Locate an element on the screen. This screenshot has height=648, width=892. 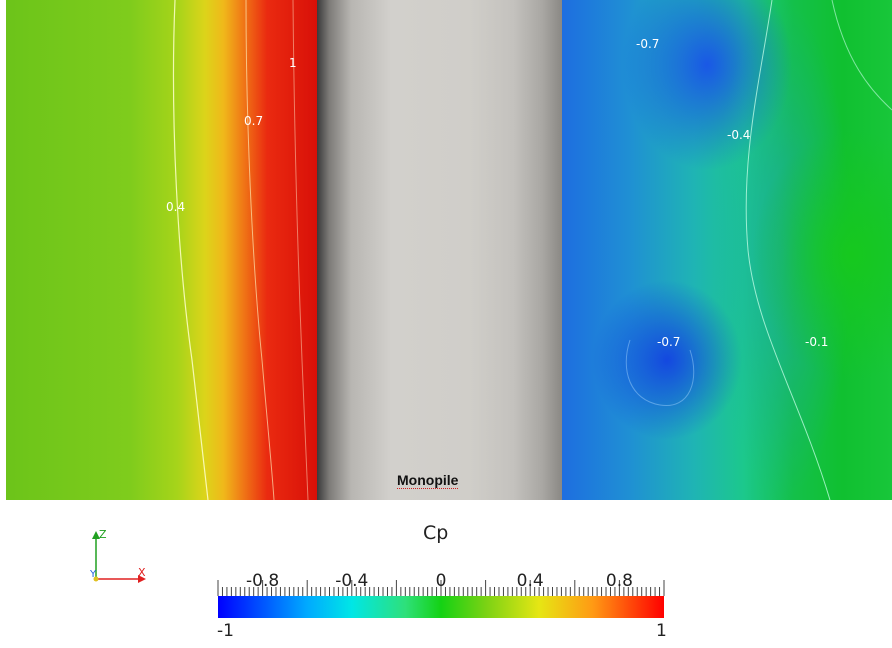
colorbar-max-label: 1 is located at coordinates (661, 631).